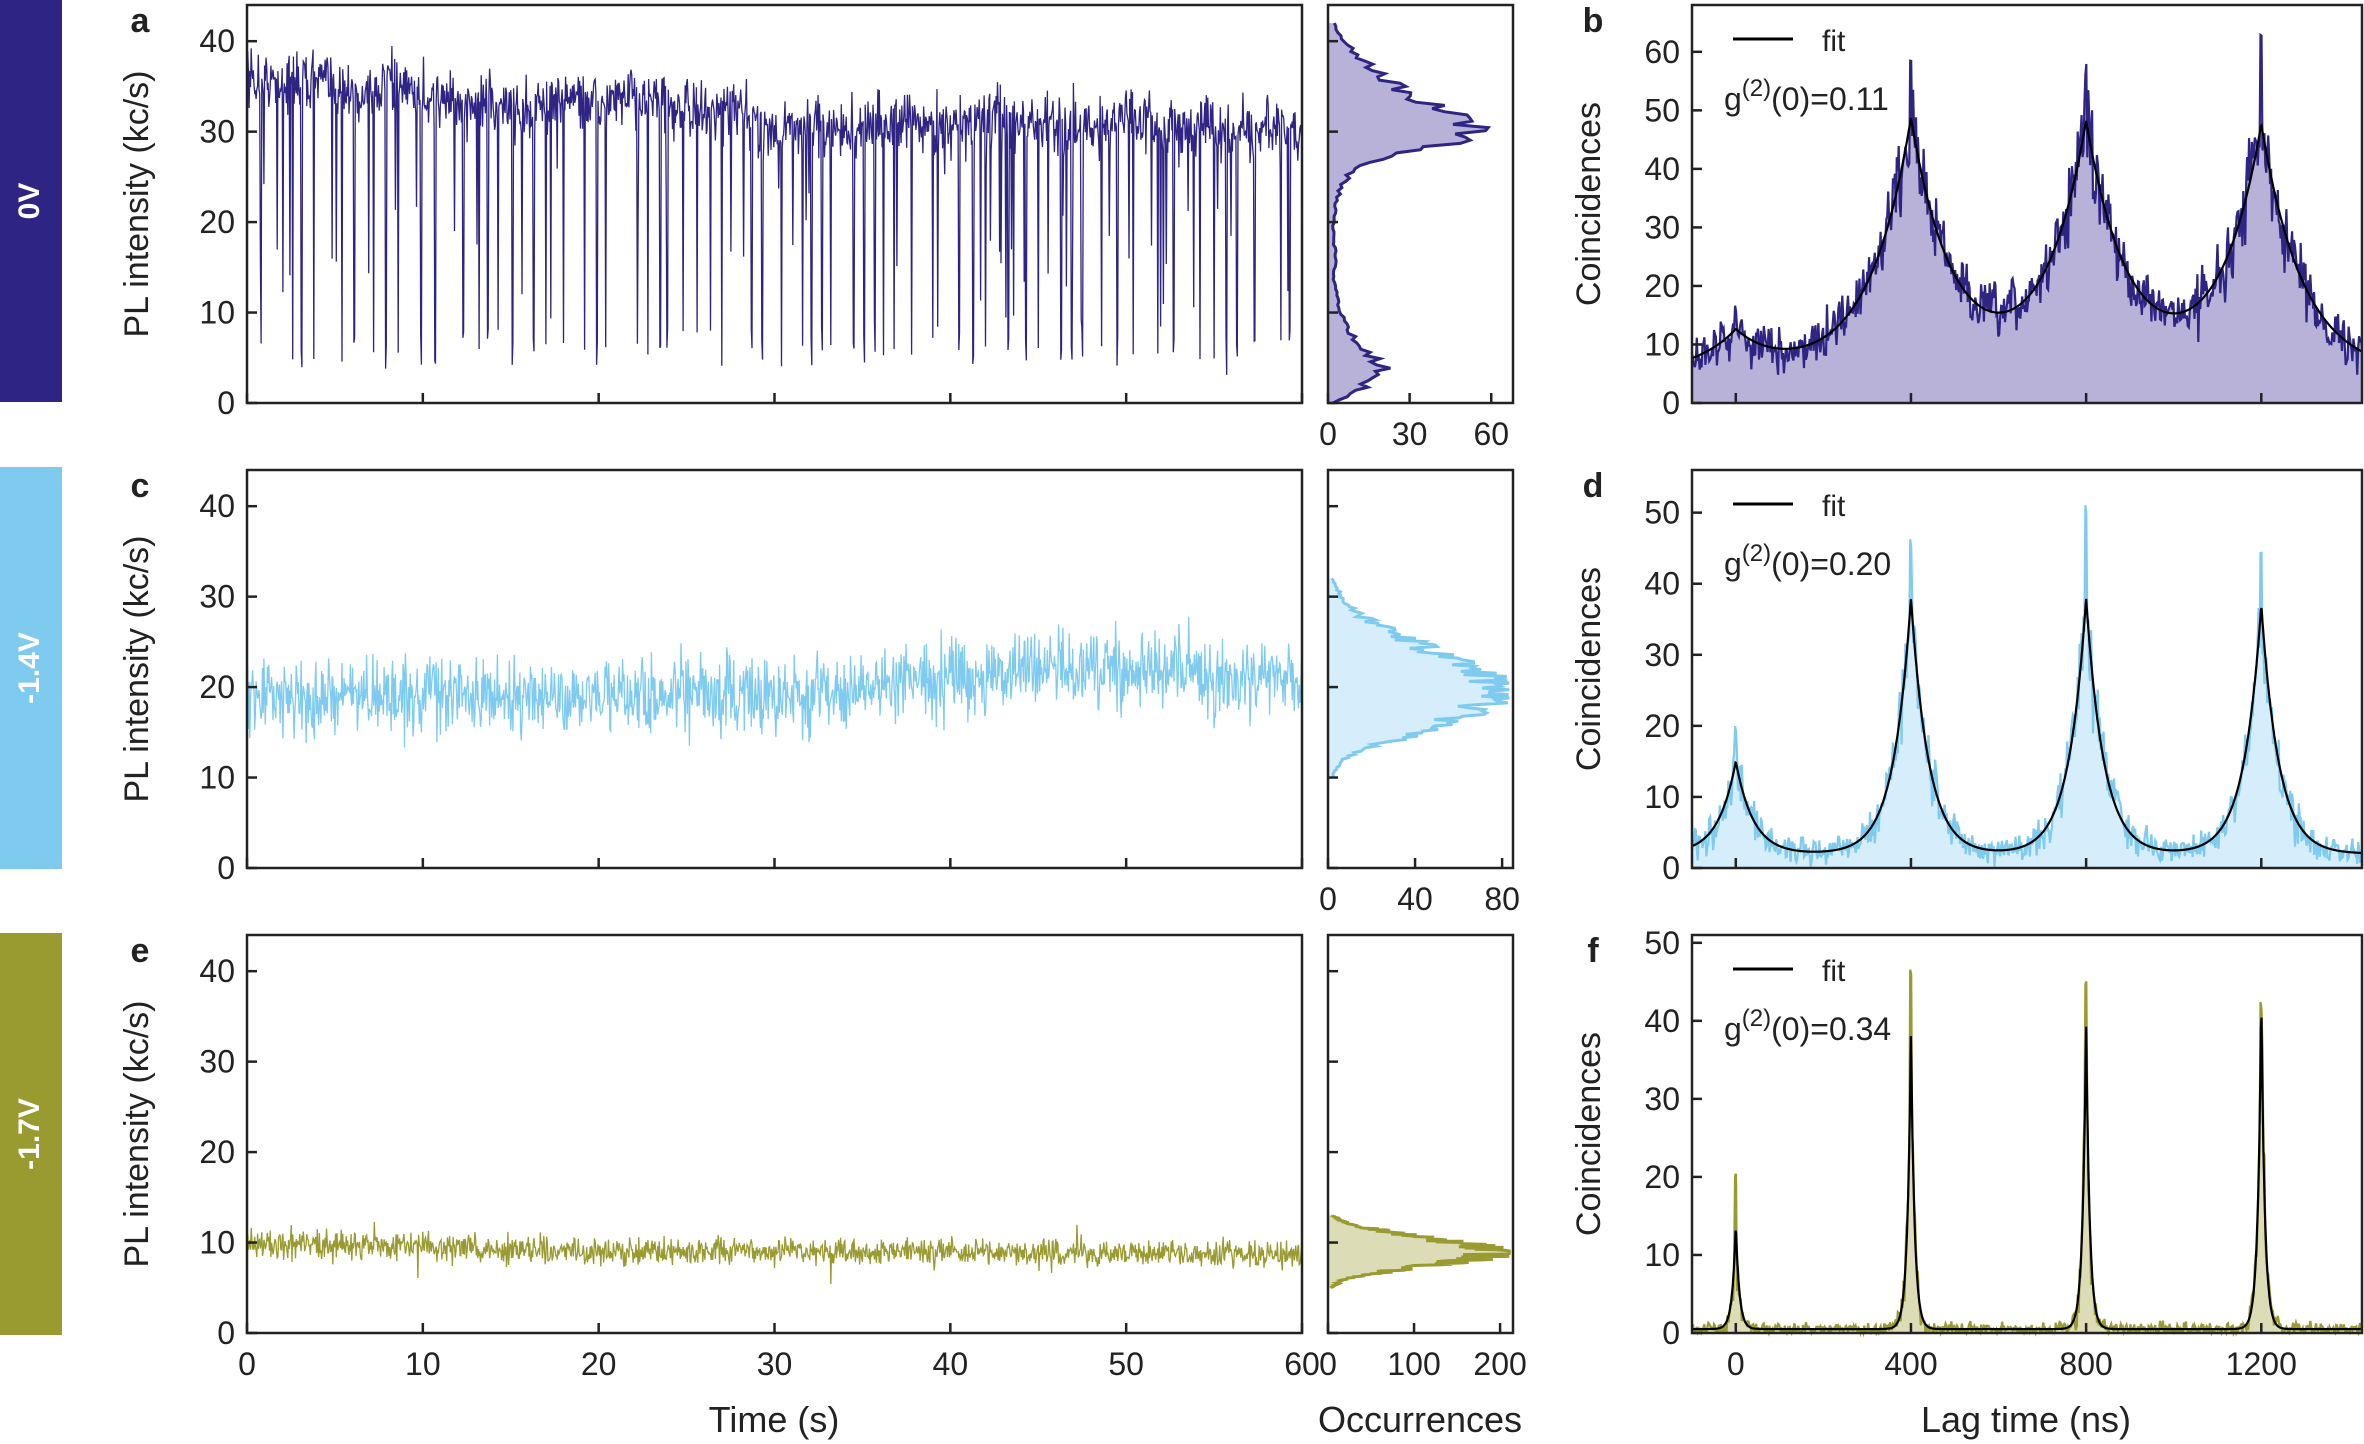  What do you see at coordinates (1736, 1364) in the screenshot?
I see `g2-xtick-label: 0` at bounding box center [1736, 1364].